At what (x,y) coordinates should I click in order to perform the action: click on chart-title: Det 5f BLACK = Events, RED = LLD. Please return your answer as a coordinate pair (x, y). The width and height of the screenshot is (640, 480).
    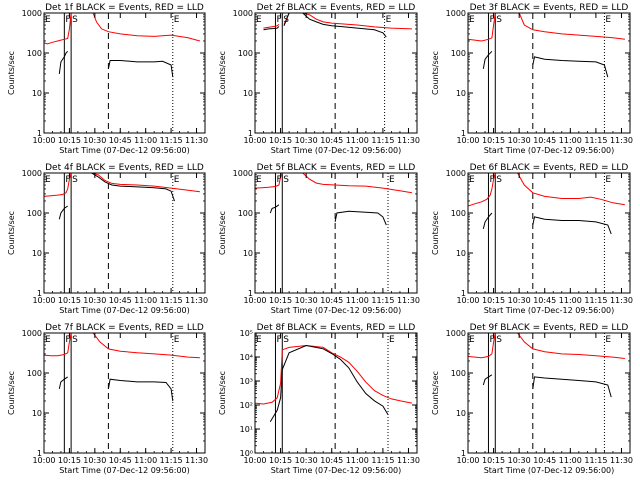
    Looking at the image, I should click on (336, 168).